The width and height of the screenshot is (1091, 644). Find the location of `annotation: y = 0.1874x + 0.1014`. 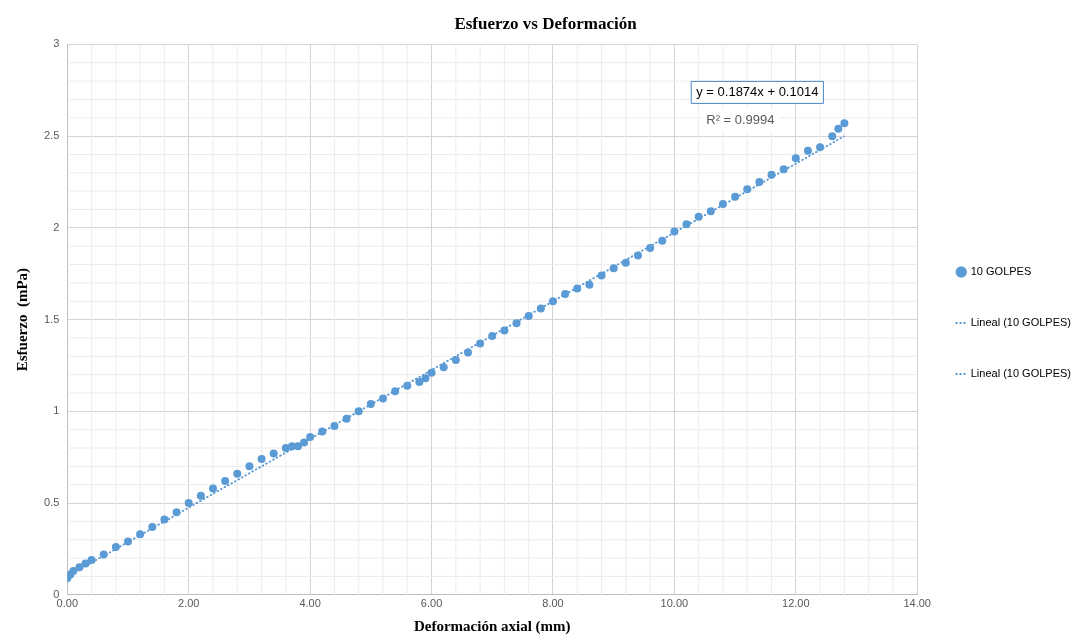

annotation: y = 0.1874x + 0.1014 is located at coordinates (757, 91).